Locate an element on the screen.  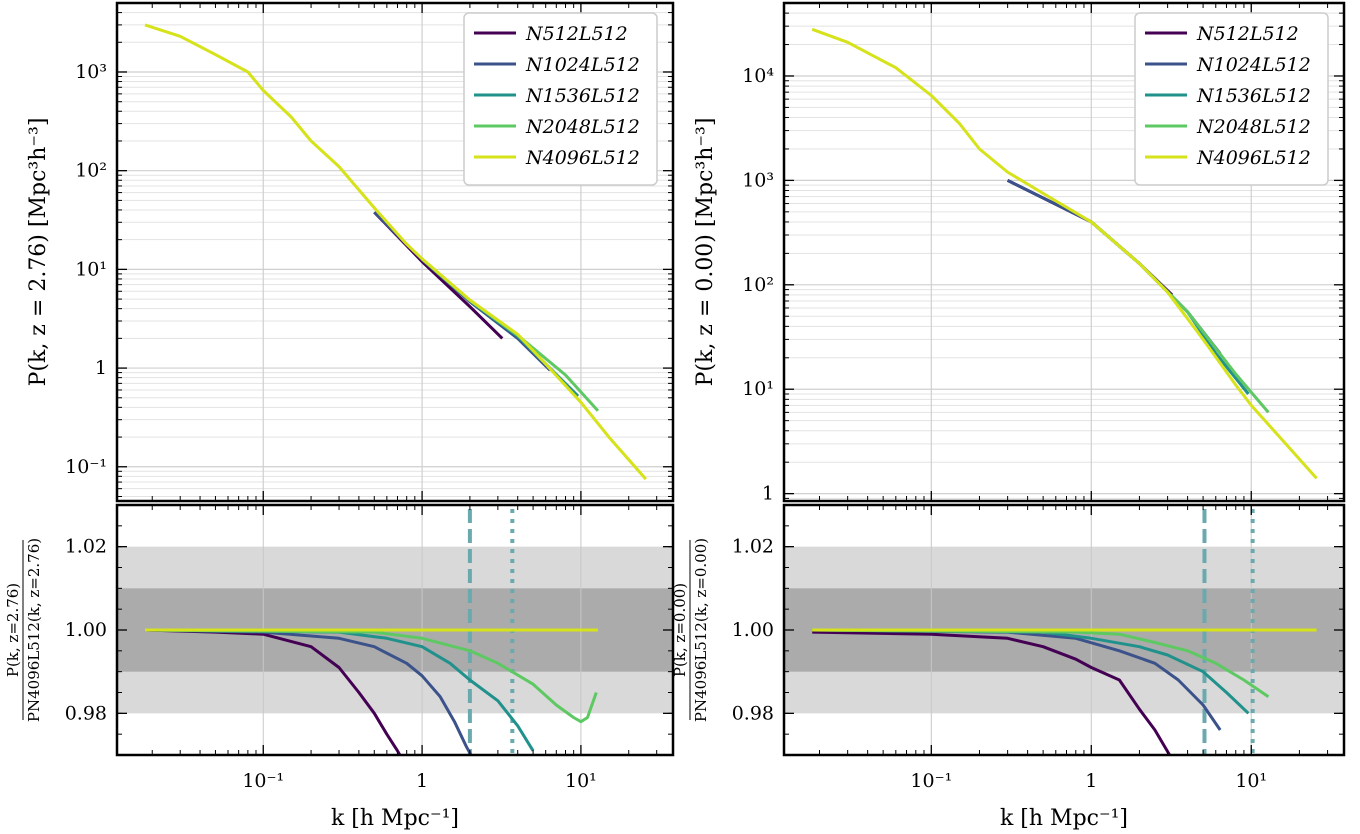
y-axis-title-numerator: P(k, z=2.76) is located at coordinates (13, 630).